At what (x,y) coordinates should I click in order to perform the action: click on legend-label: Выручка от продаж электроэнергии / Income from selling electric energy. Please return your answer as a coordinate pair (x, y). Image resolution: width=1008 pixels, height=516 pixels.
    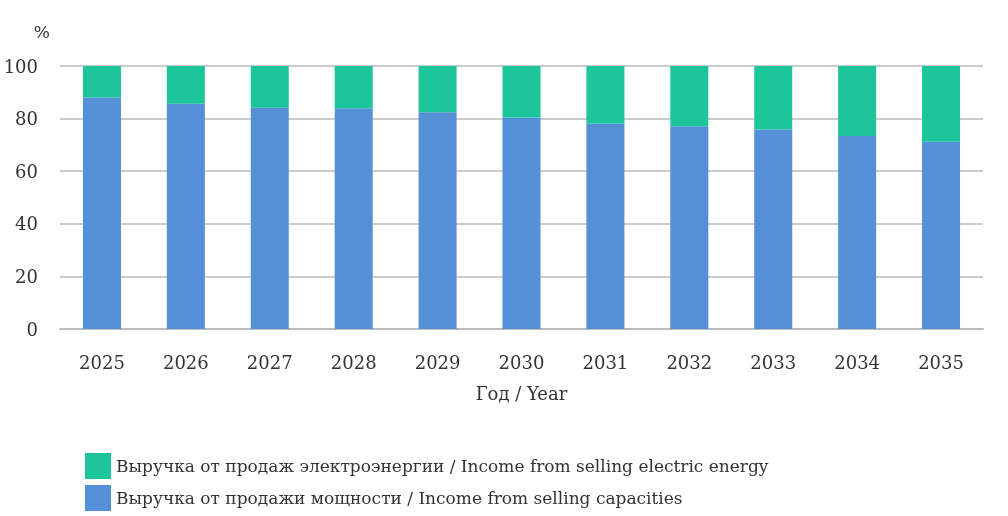
    Looking at the image, I should click on (442, 466).